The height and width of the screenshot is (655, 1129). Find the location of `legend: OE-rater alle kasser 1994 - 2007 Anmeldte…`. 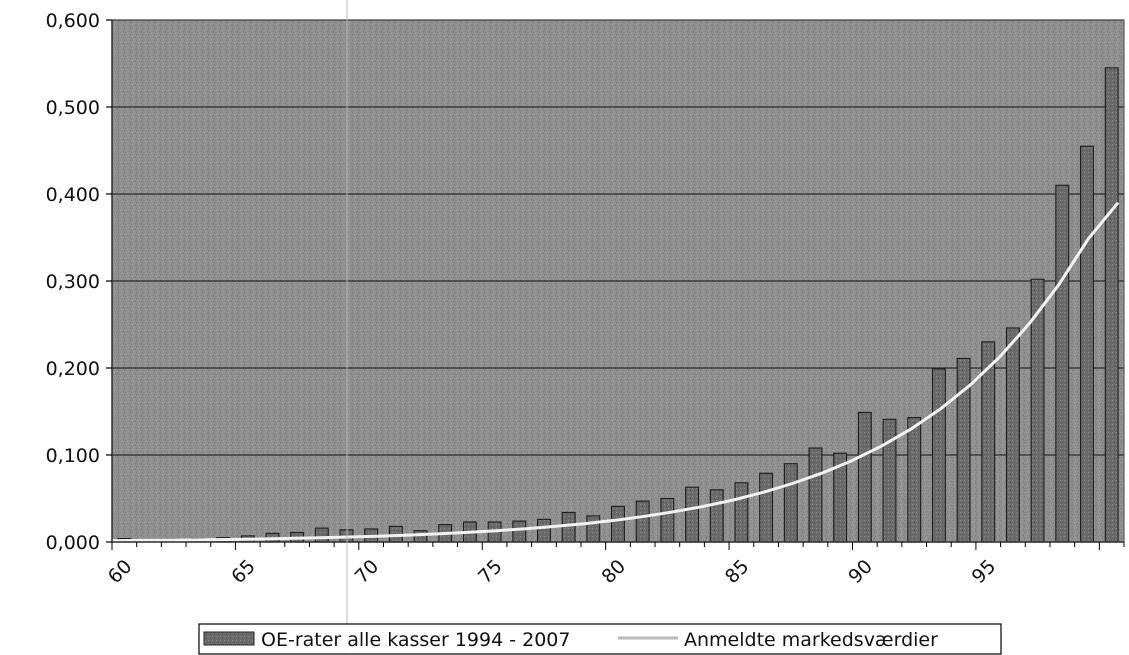

legend: OE-rater alle kasser 1994 - 2007 Anmeldte… is located at coordinates (600, 639).